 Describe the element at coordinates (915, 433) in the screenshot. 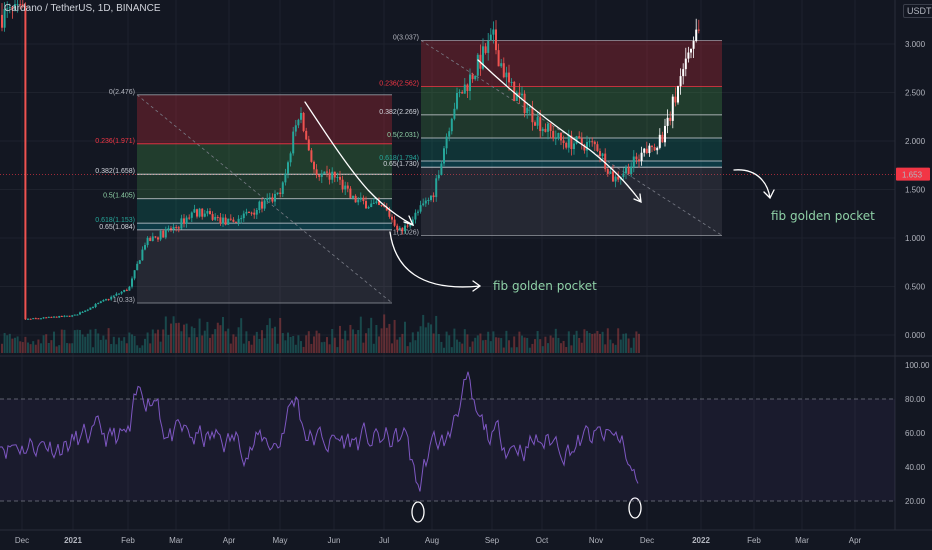

I see `rsi-tick-label: 60.00` at that location.